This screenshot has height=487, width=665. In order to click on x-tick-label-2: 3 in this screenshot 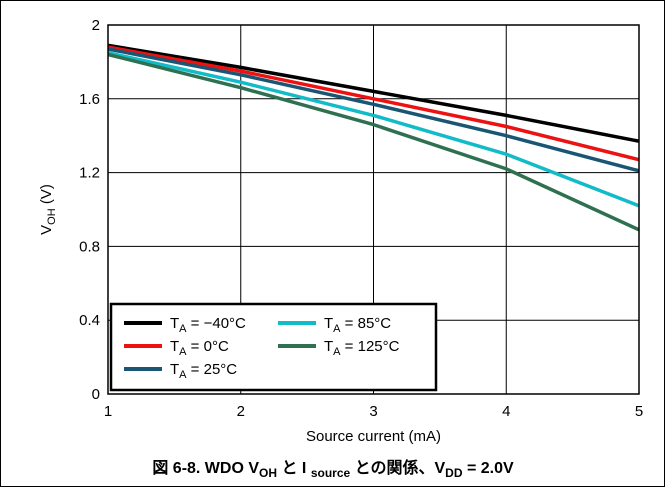, I will do `click(373, 411)`.